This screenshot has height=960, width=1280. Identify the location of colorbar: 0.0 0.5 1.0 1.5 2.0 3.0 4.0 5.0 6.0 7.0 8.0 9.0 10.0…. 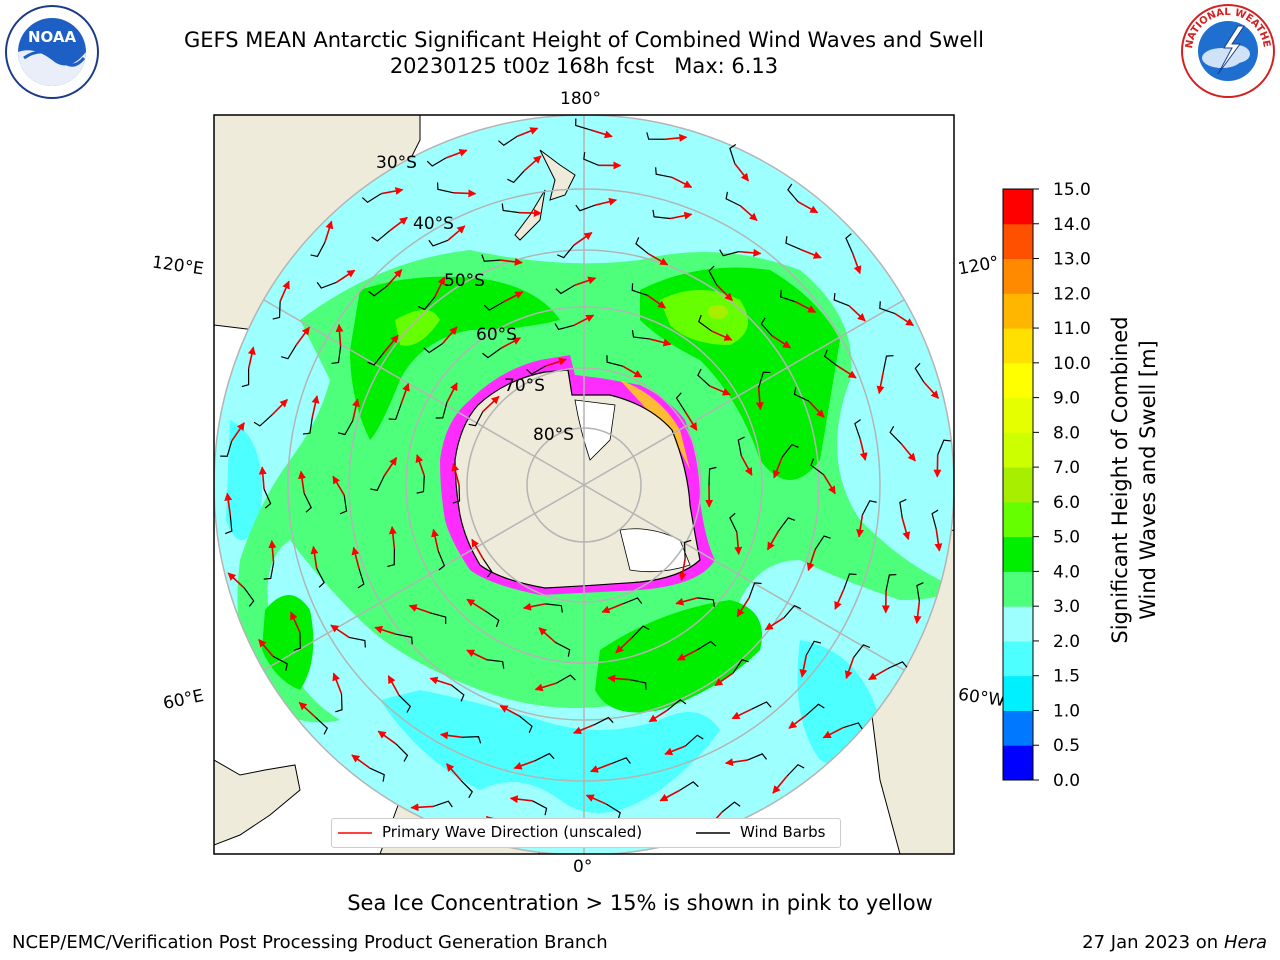
(1046, 485).